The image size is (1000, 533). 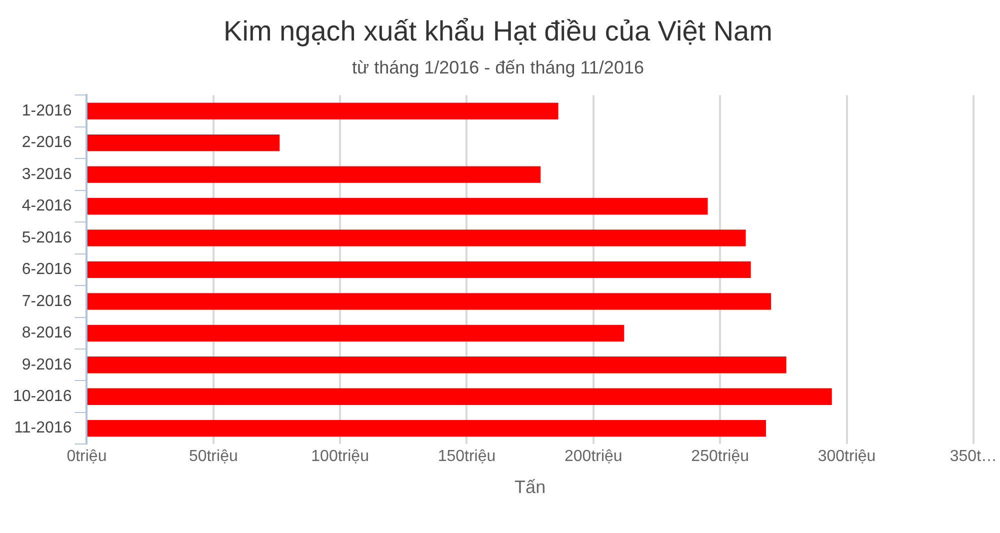 What do you see at coordinates (847, 457) in the screenshot?
I see `x-tick-label: 300triệu` at bounding box center [847, 457].